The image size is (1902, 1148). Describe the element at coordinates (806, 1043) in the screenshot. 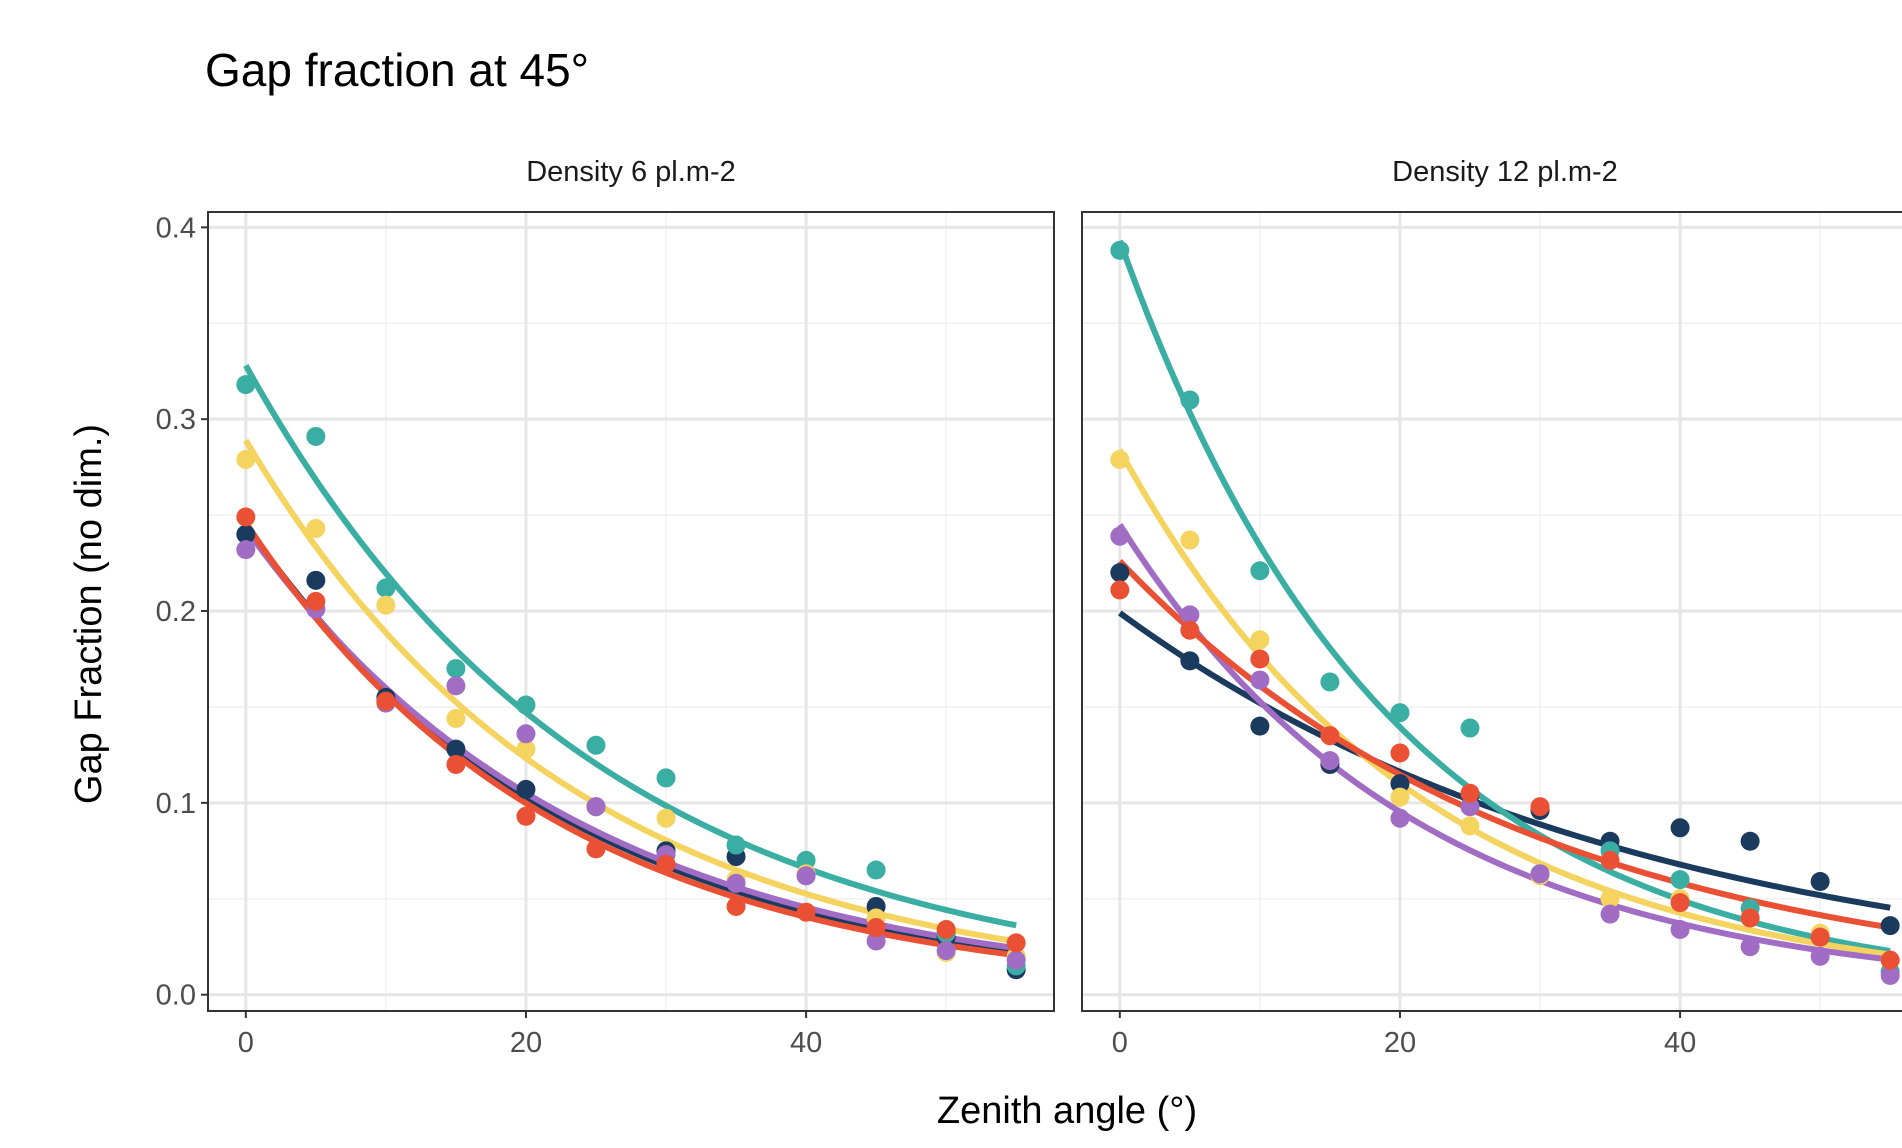

I see `x-tick-label: 40` at that location.